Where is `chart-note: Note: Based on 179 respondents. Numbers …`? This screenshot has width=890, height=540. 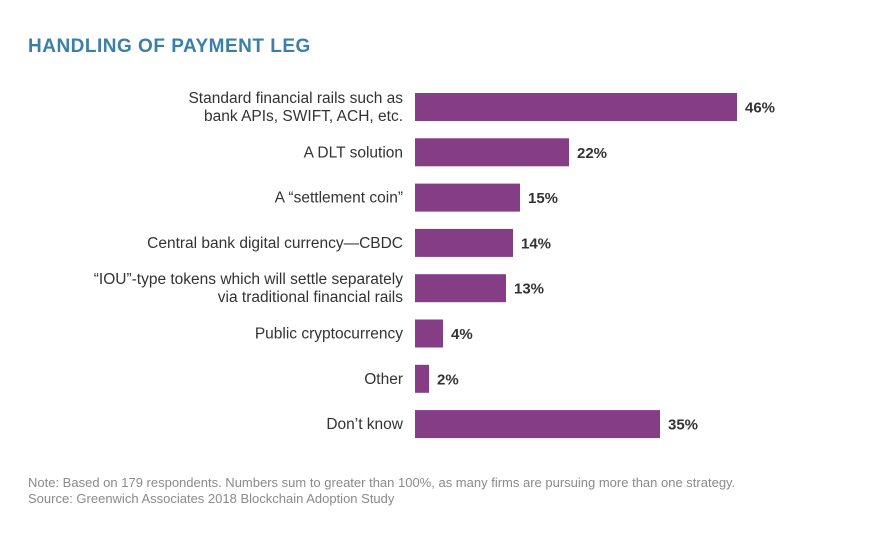
chart-note: Note: Based on 179 respondents. Numbers … is located at coordinates (382, 482).